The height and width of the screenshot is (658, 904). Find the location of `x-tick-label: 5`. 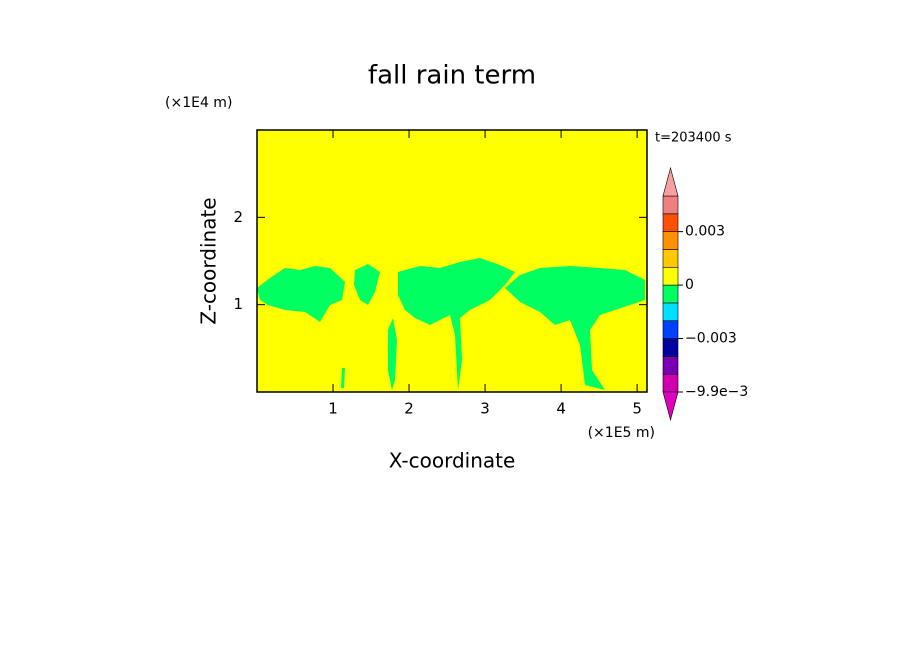

x-tick-label: 5 is located at coordinates (637, 409).